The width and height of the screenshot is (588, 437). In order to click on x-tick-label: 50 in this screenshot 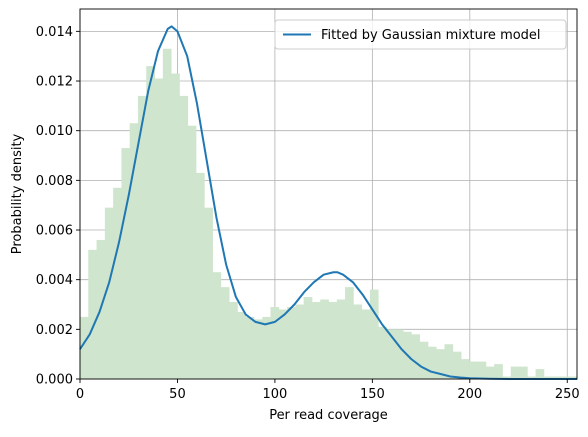, I will do `click(177, 394)`.